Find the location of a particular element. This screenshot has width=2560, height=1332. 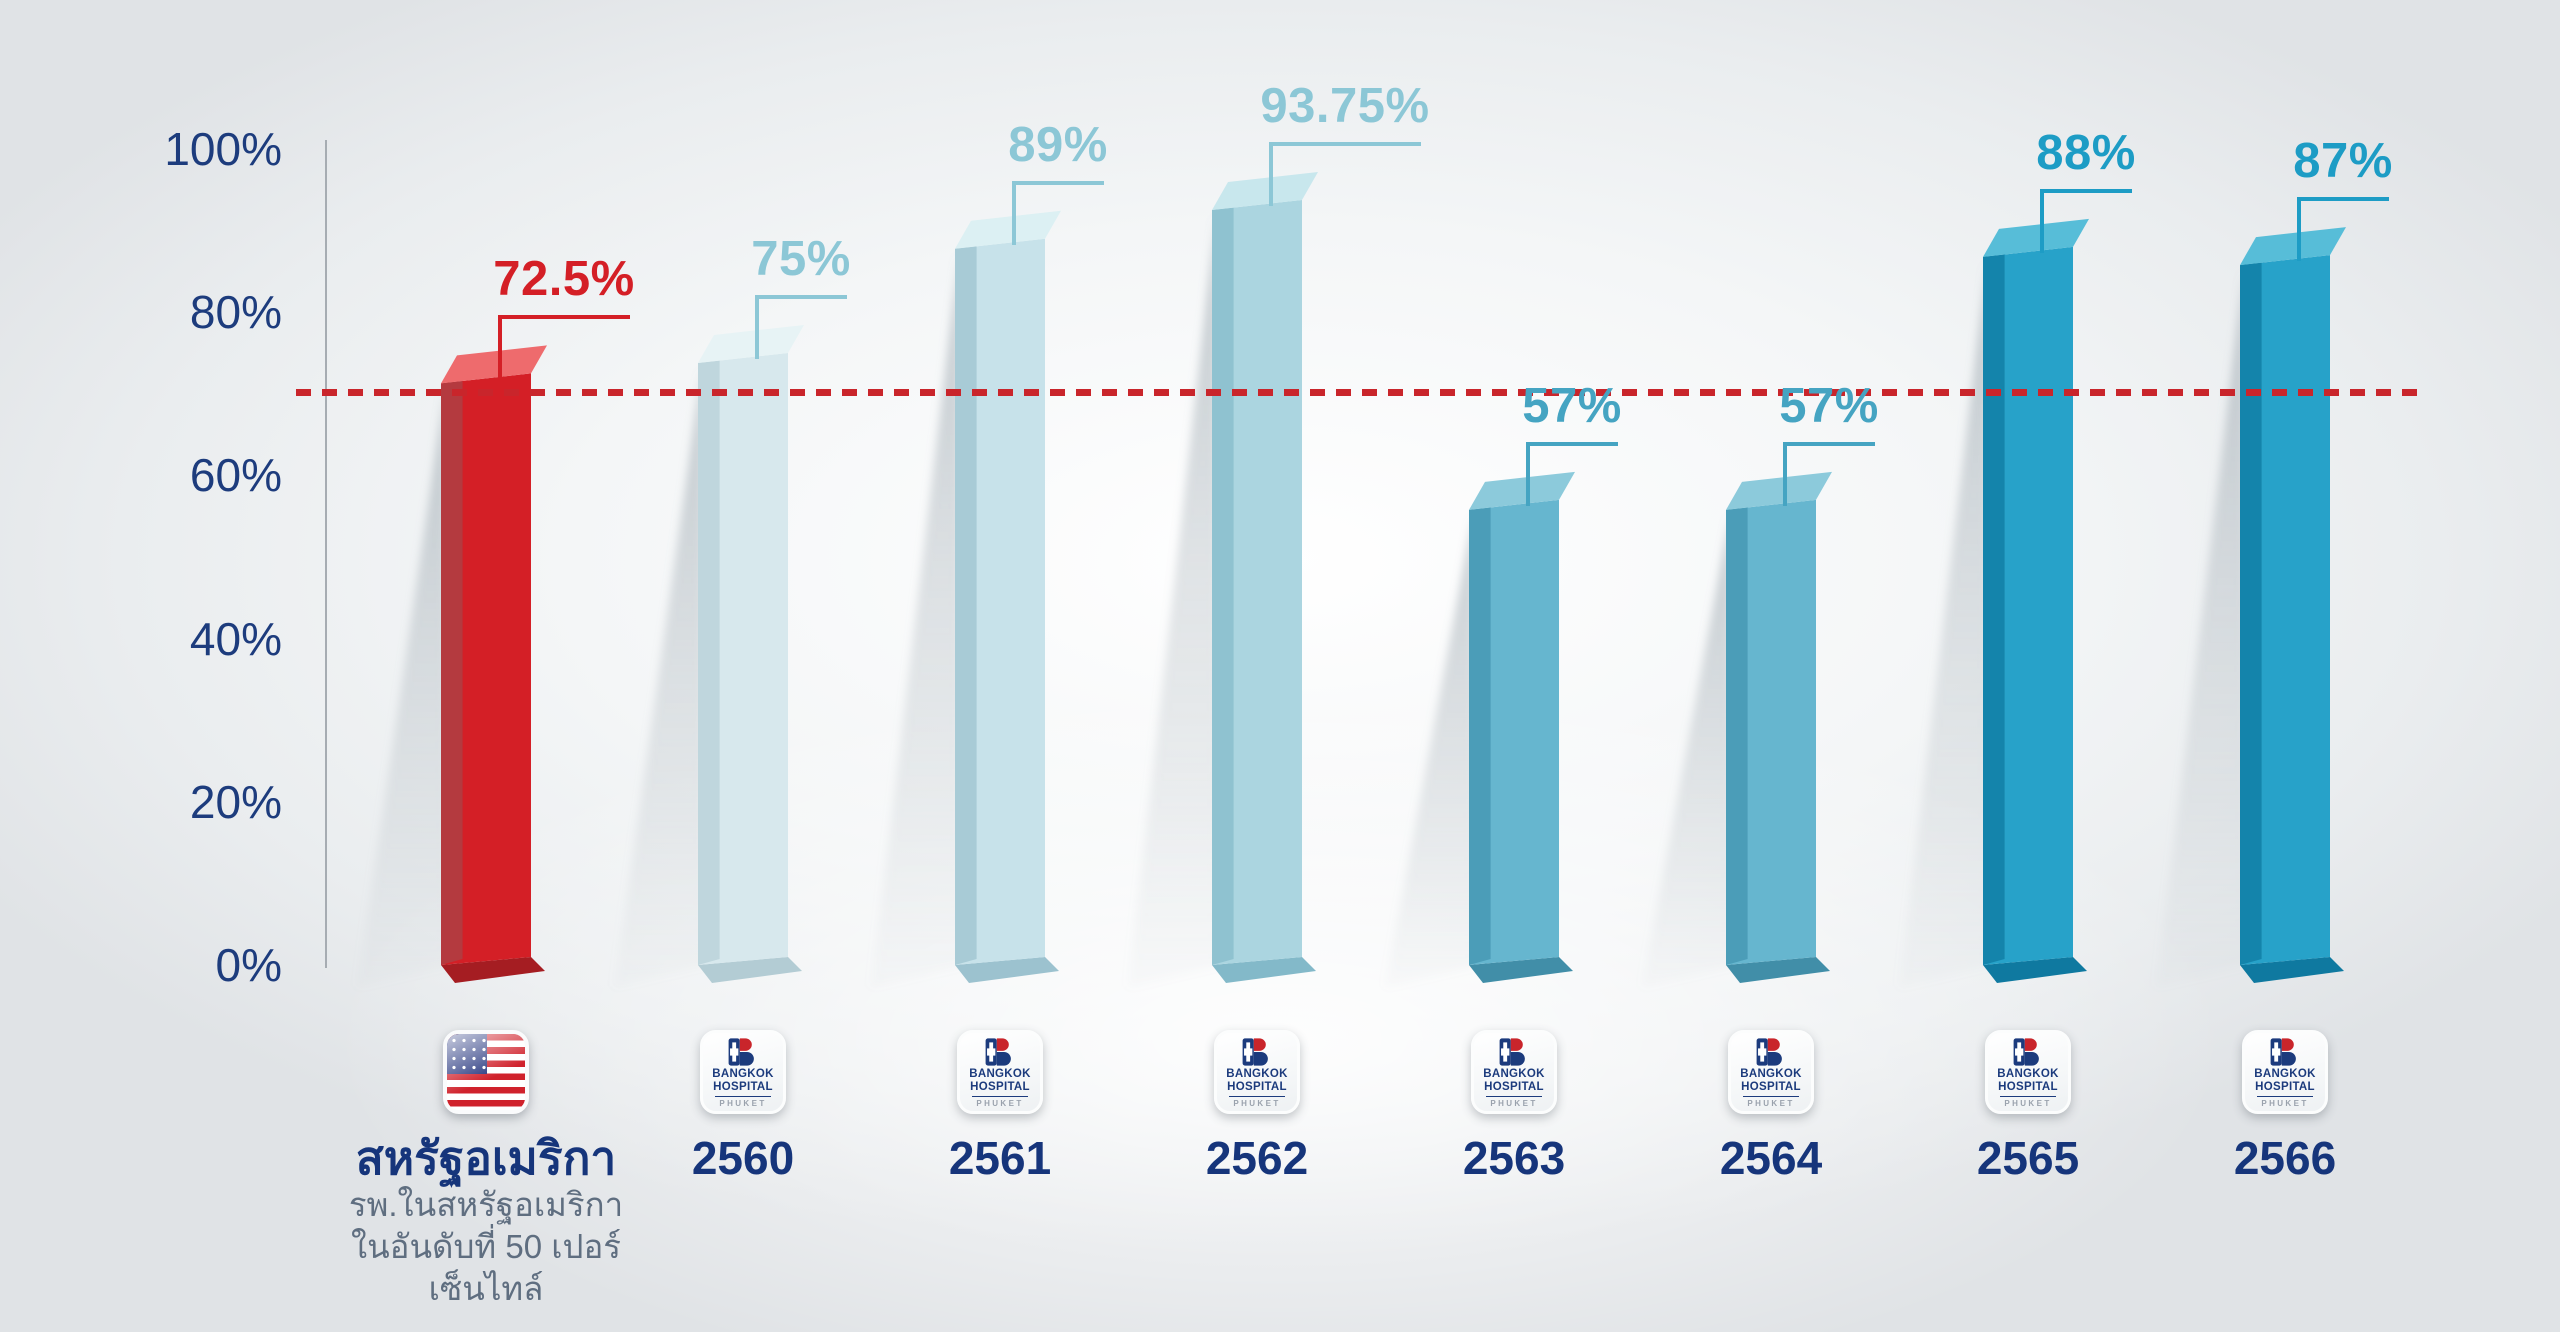

bar-2566-value-label: 87% is located at coordinates (2343, 161).